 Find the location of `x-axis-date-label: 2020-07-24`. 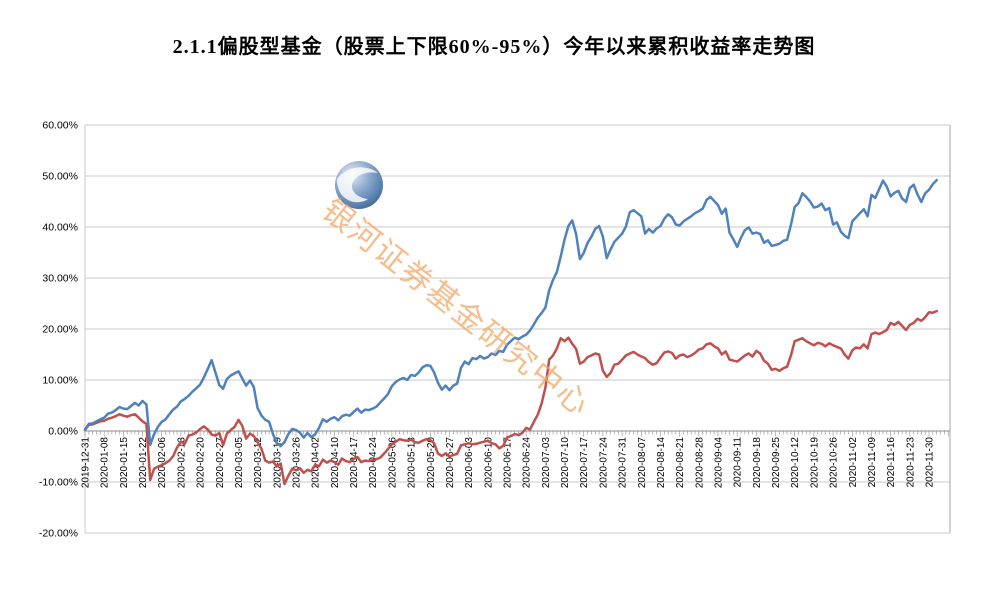

x-axis-date-label: 2020-07-24 is located at coordinates (603, 463).